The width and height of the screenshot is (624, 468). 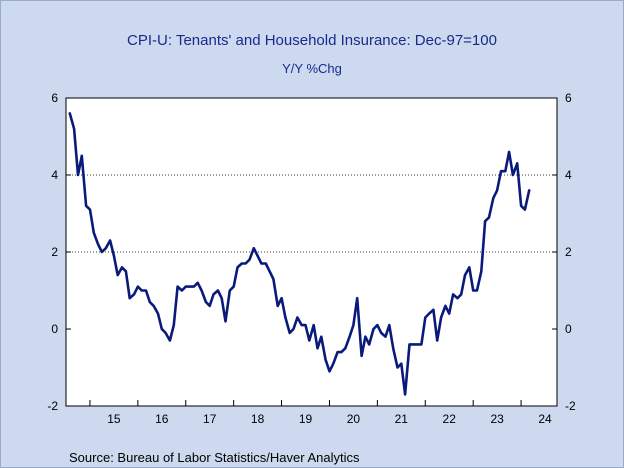 What do you see at coordinates (114, 419) in the screenshot?
I see `x-tick-label: 15` at bounding box center [114, 419].